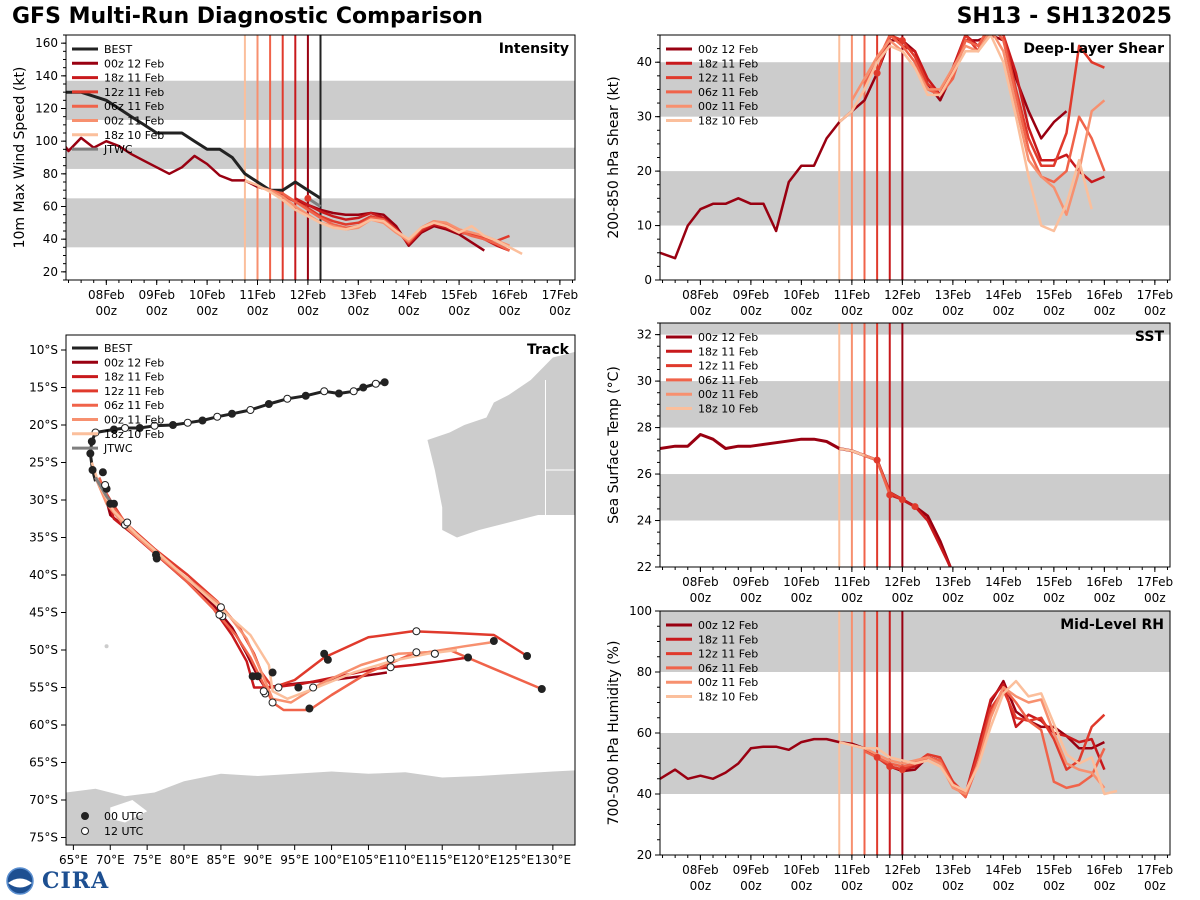 Image resolution: width=1200 pixels, height=900 pixels. Describe the element at coordinates (801, 295) in the screenshot. I see `shear-xtick-label: 10Feb` at that location.